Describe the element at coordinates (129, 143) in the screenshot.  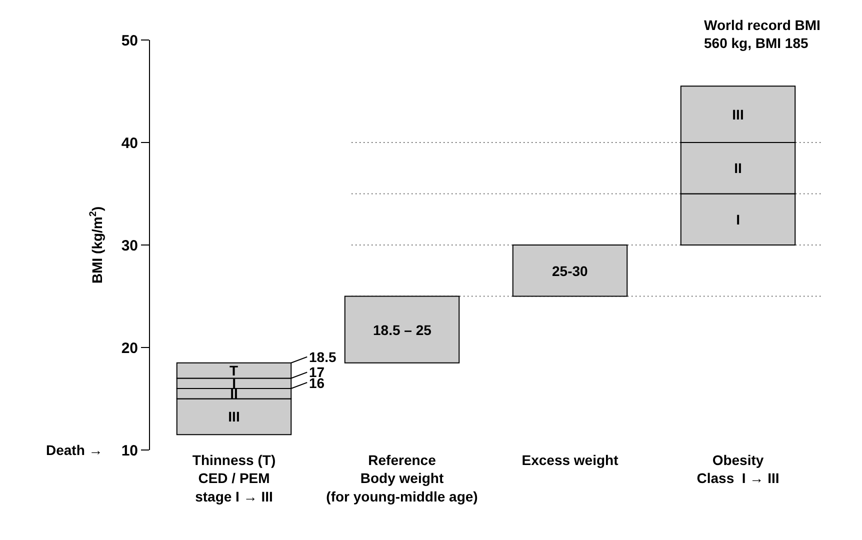
I see `y-tick-label: 40` at that location.